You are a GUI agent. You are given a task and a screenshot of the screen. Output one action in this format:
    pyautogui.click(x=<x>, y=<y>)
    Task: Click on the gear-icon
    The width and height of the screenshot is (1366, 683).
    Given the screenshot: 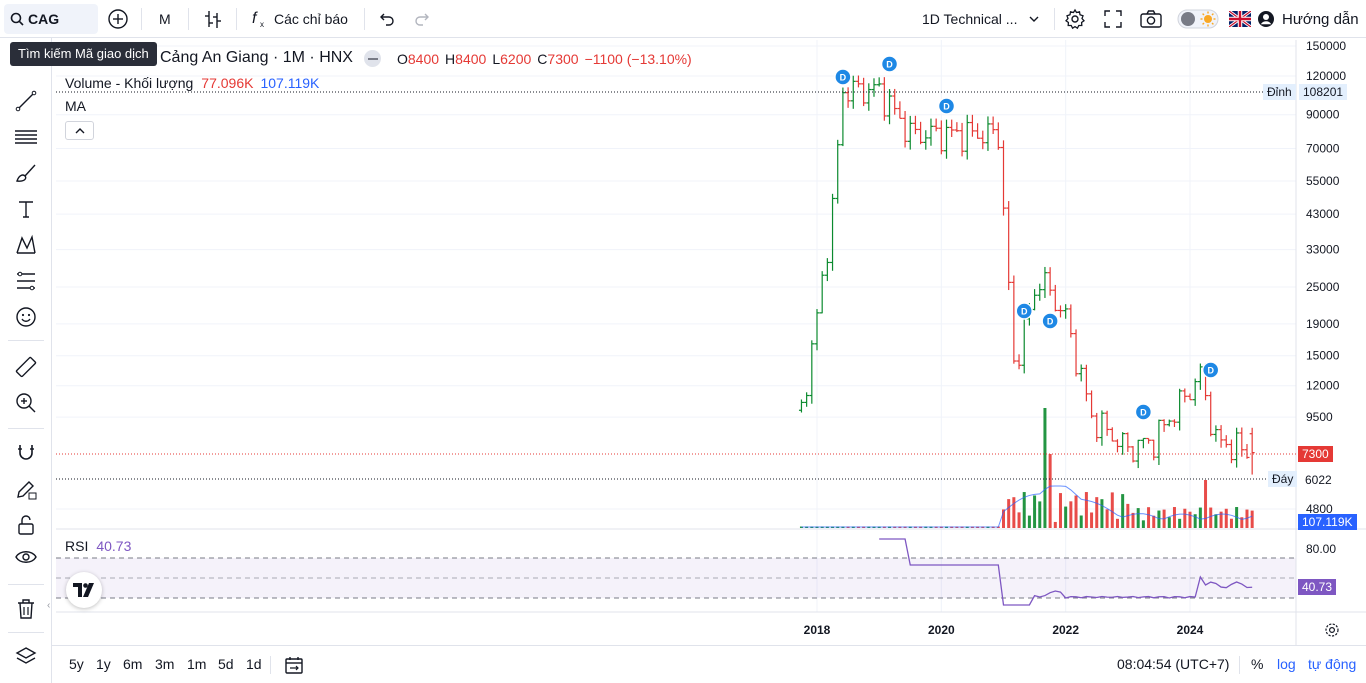 What is the action you would take?
    pyautogui.click(x=1332, y=630)
    